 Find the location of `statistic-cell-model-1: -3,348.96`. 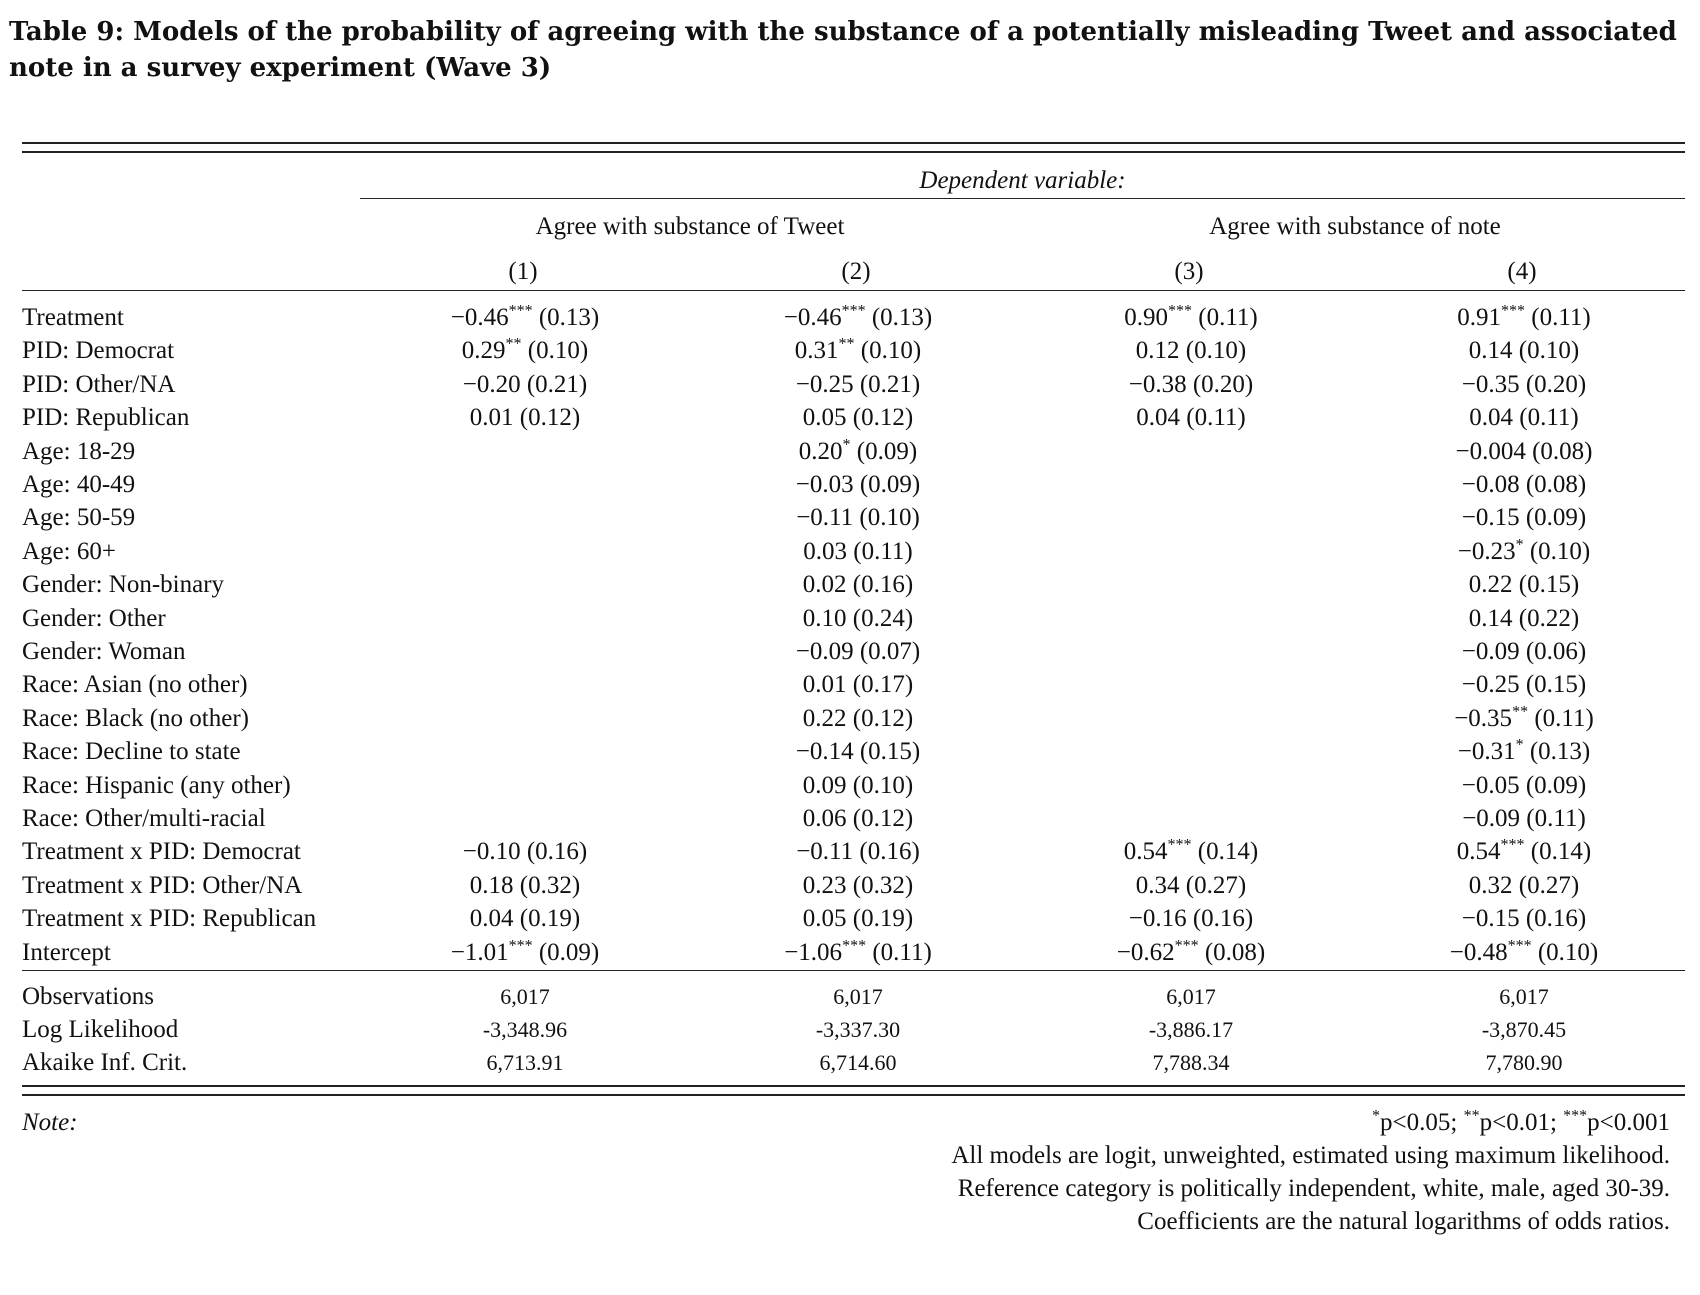

statistic-cell-model-1: -3,348.96 is located at coordinates (525, 1029).